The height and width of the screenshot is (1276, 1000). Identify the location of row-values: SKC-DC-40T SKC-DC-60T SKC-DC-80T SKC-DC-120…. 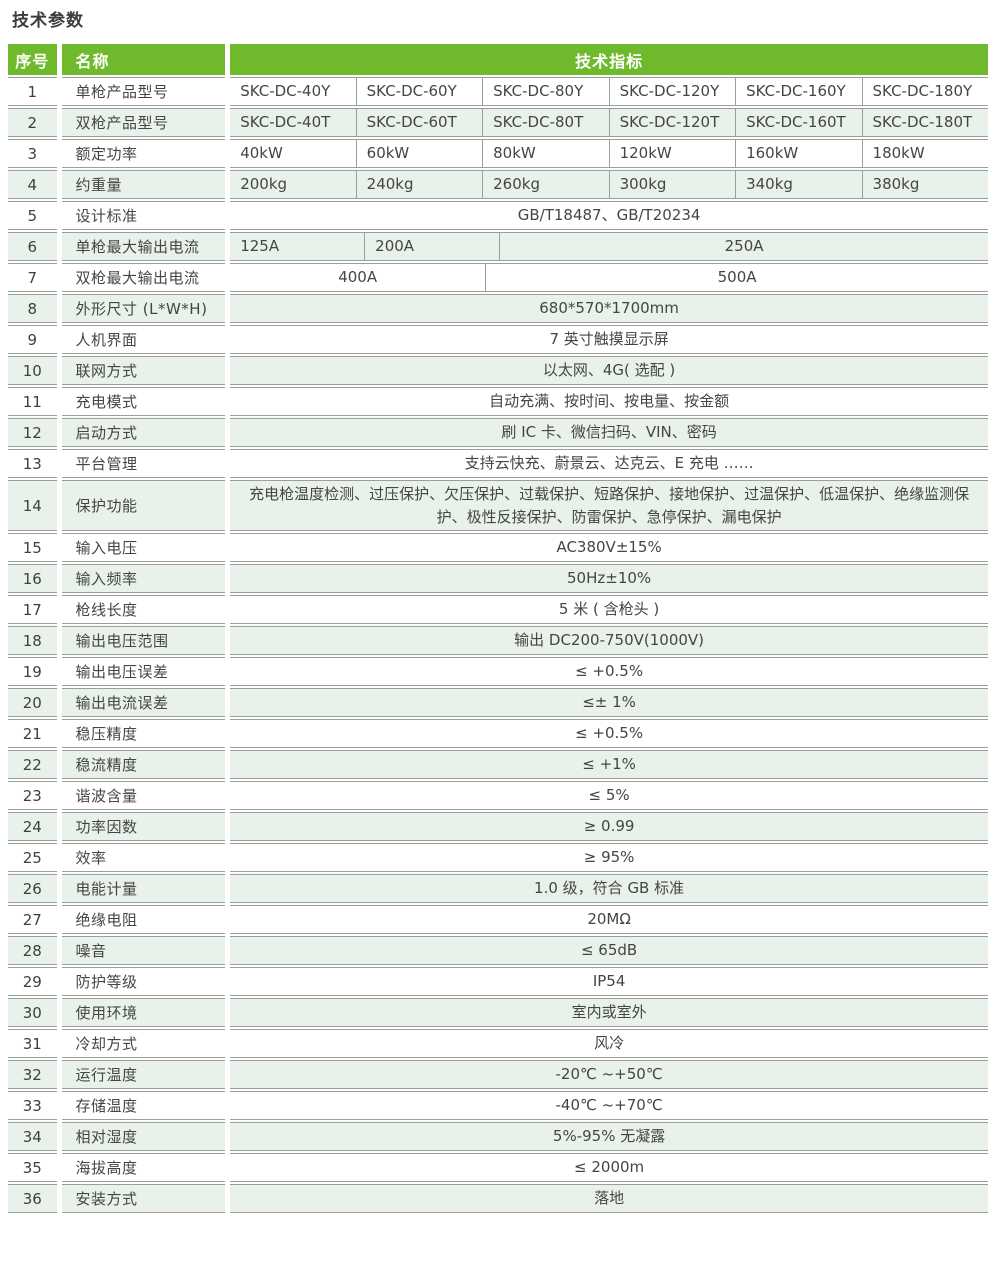
(609, 122).